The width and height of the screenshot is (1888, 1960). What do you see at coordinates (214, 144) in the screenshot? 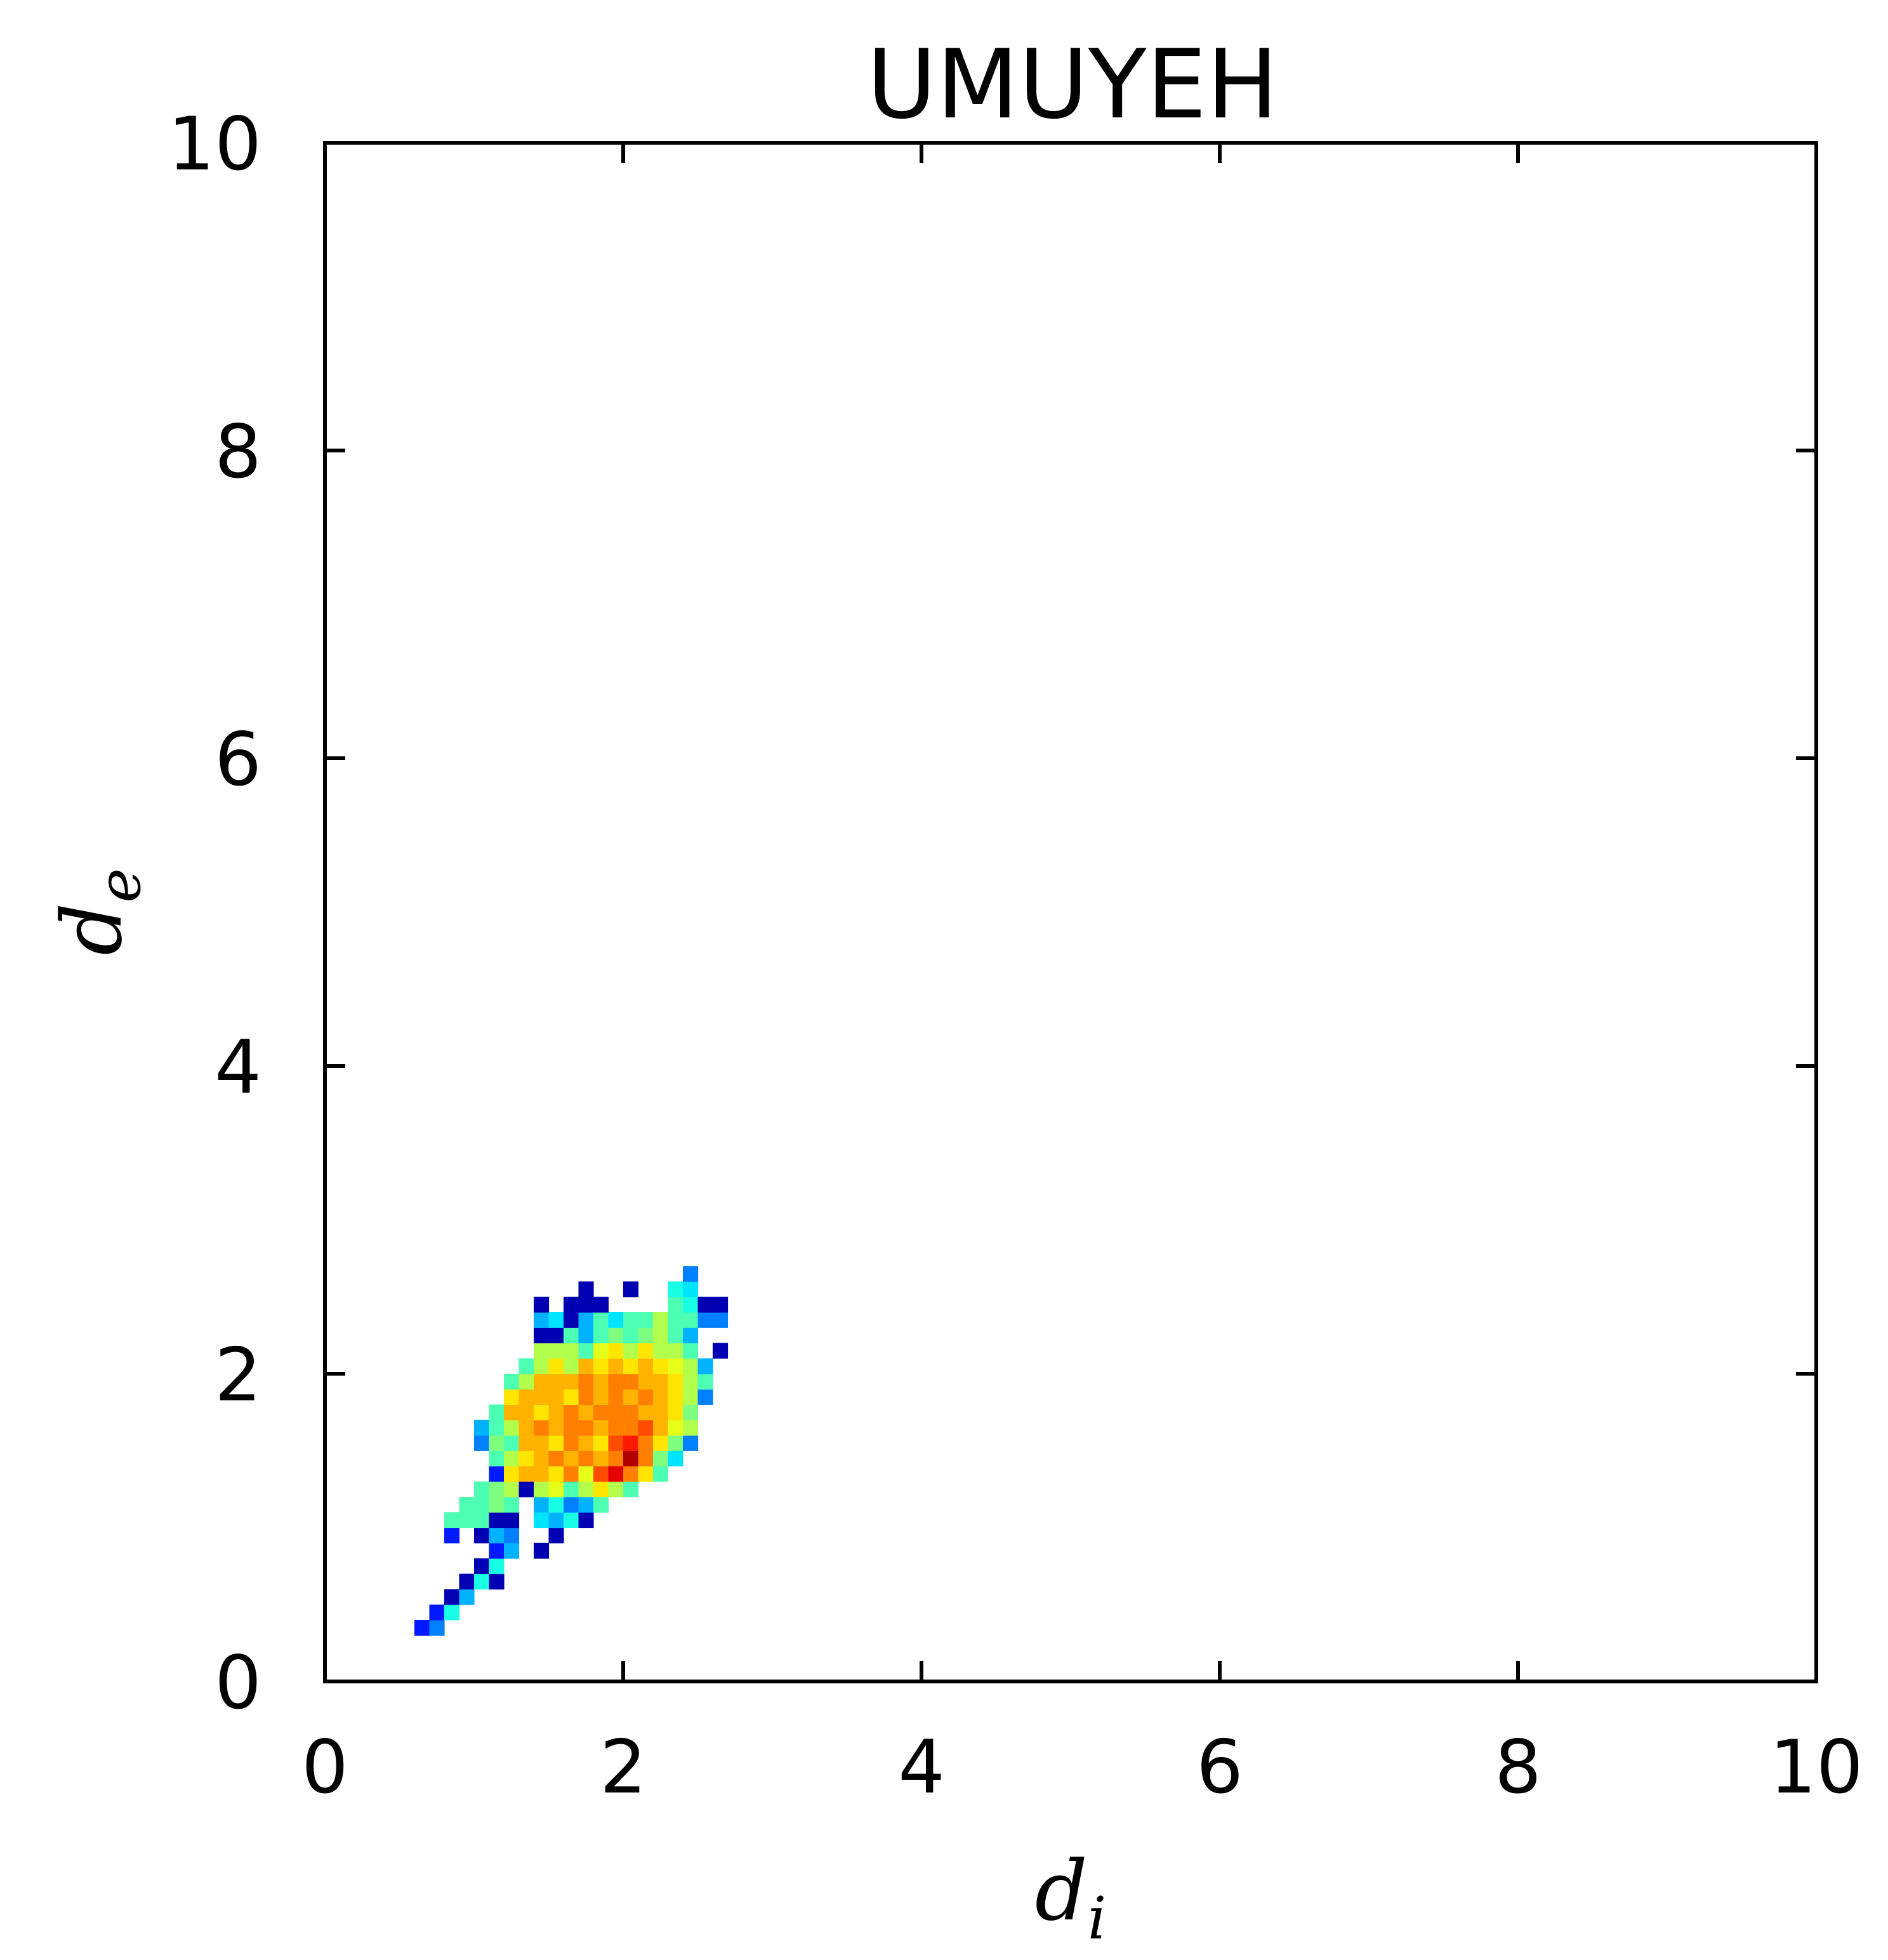
I see `y-tick-label: 10` at bounding box center [214, 144].